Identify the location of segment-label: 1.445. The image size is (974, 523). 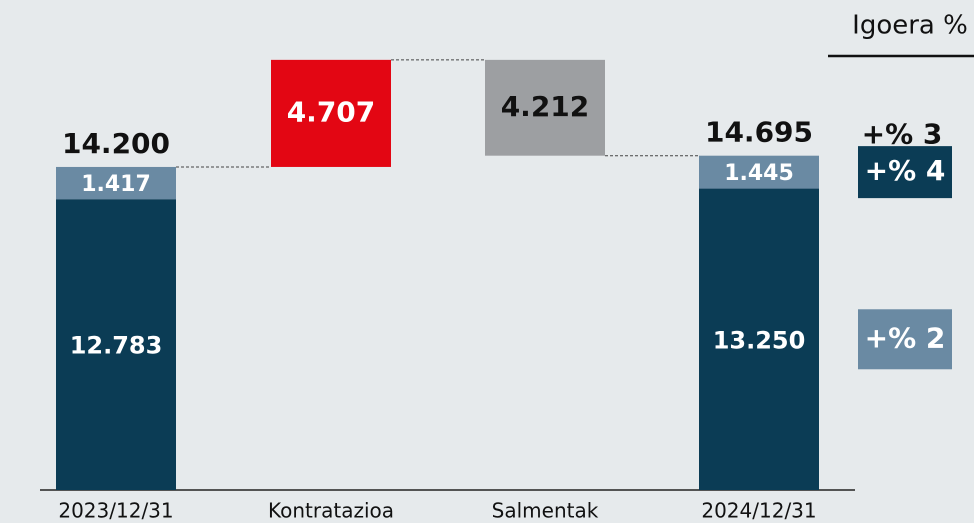
(759, 173).